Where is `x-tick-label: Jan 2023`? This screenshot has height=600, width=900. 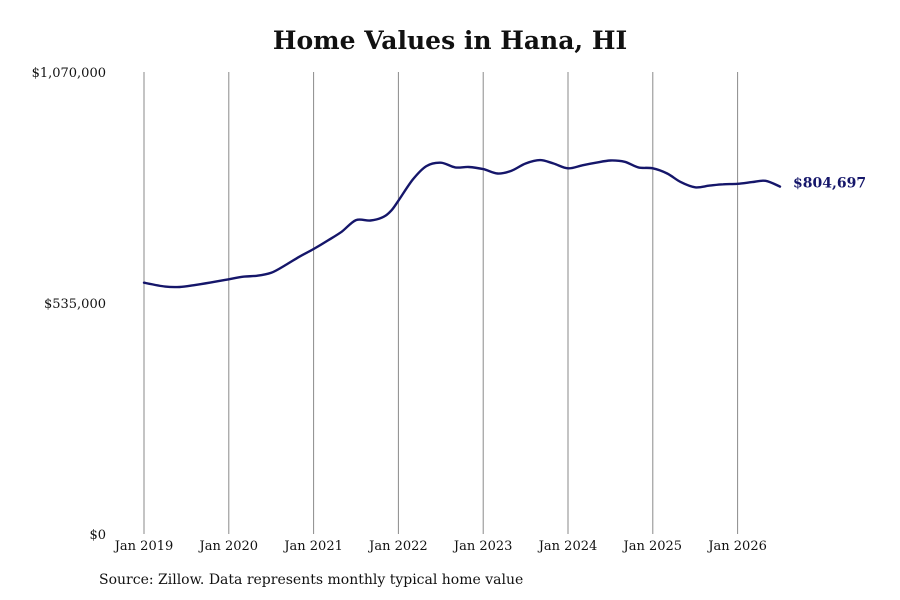 x-tick-label: Jan 2023 is located at coordinates (482, 546).